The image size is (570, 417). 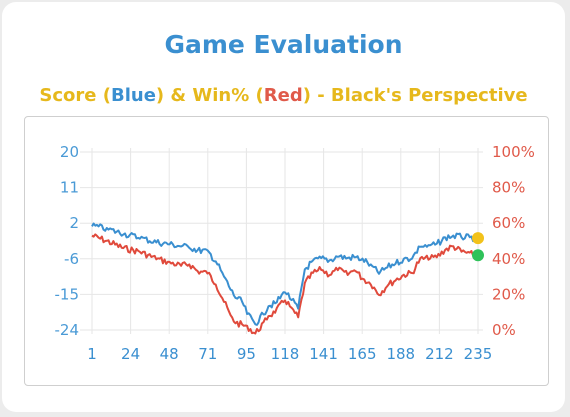 What do you see at coordinates (209, 95) in the screenshot?
I see `subtitle-part-2: ) & Win% (` at bounding box center [209, 95].